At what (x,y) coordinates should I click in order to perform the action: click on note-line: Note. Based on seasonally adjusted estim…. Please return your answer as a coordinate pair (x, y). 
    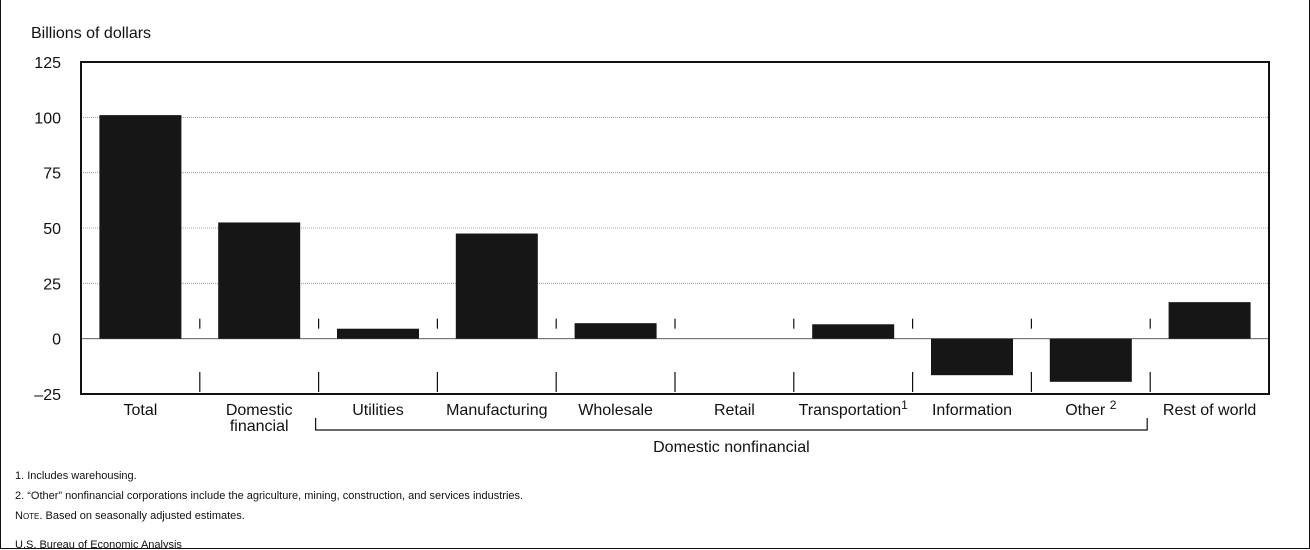
    Looking at the image, I should click on (130, 516).